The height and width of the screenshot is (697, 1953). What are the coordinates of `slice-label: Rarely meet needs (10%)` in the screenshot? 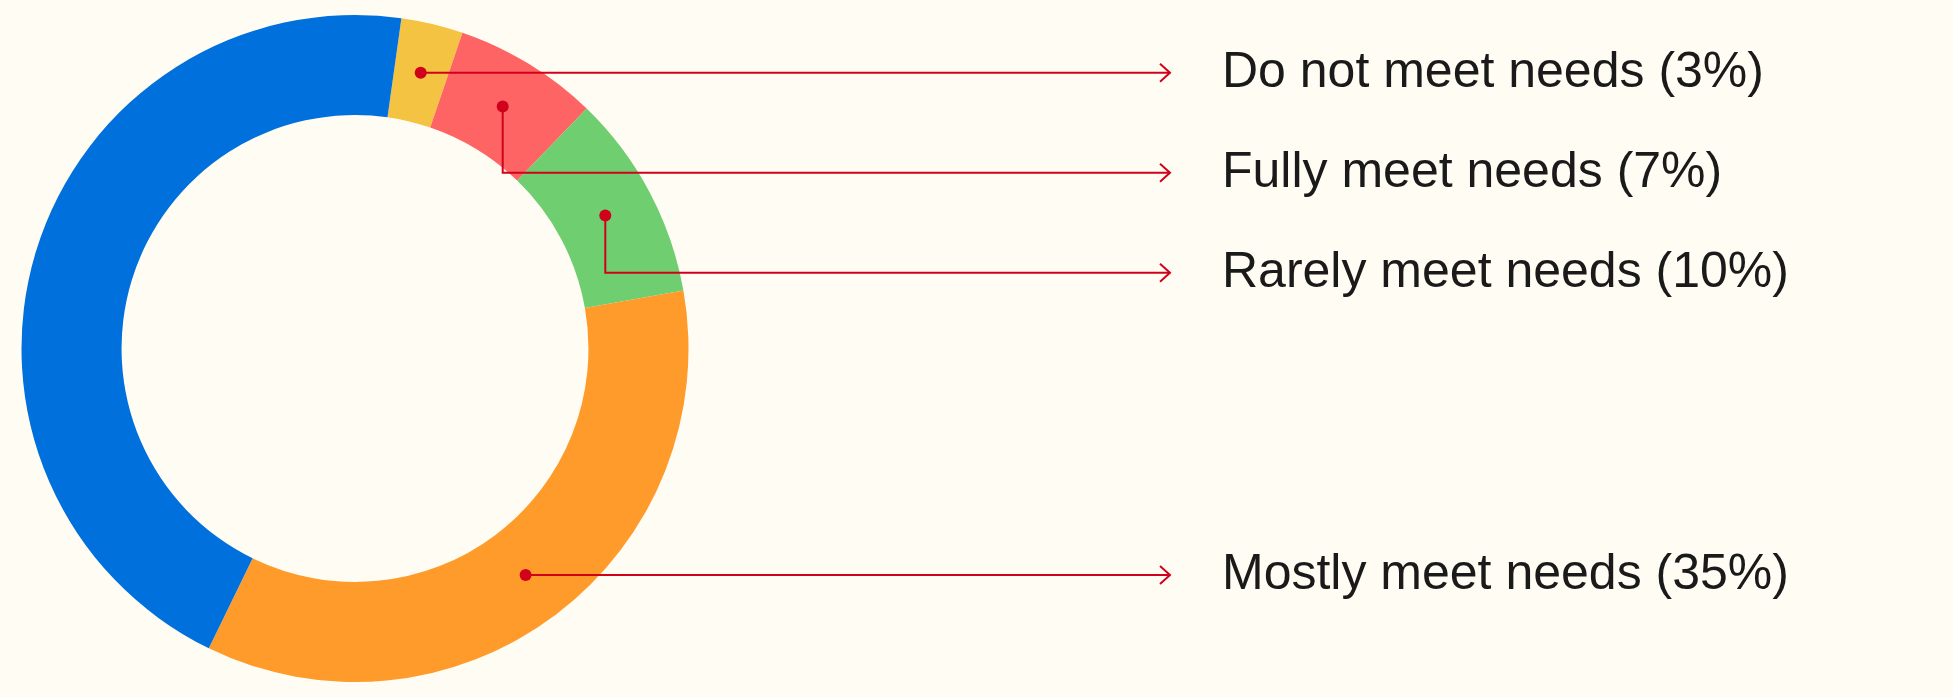 It's located at (1505, 269).